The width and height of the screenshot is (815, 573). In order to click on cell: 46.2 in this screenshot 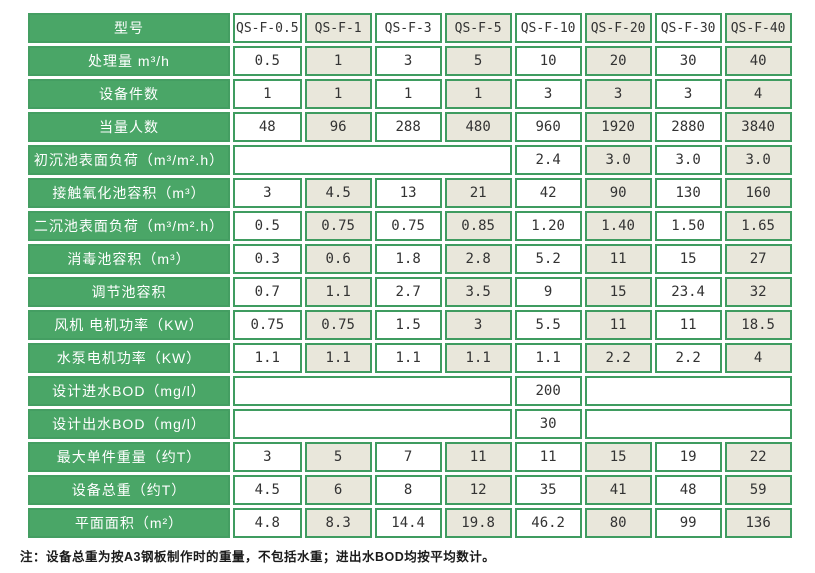, I will do `click(548, 523)`.